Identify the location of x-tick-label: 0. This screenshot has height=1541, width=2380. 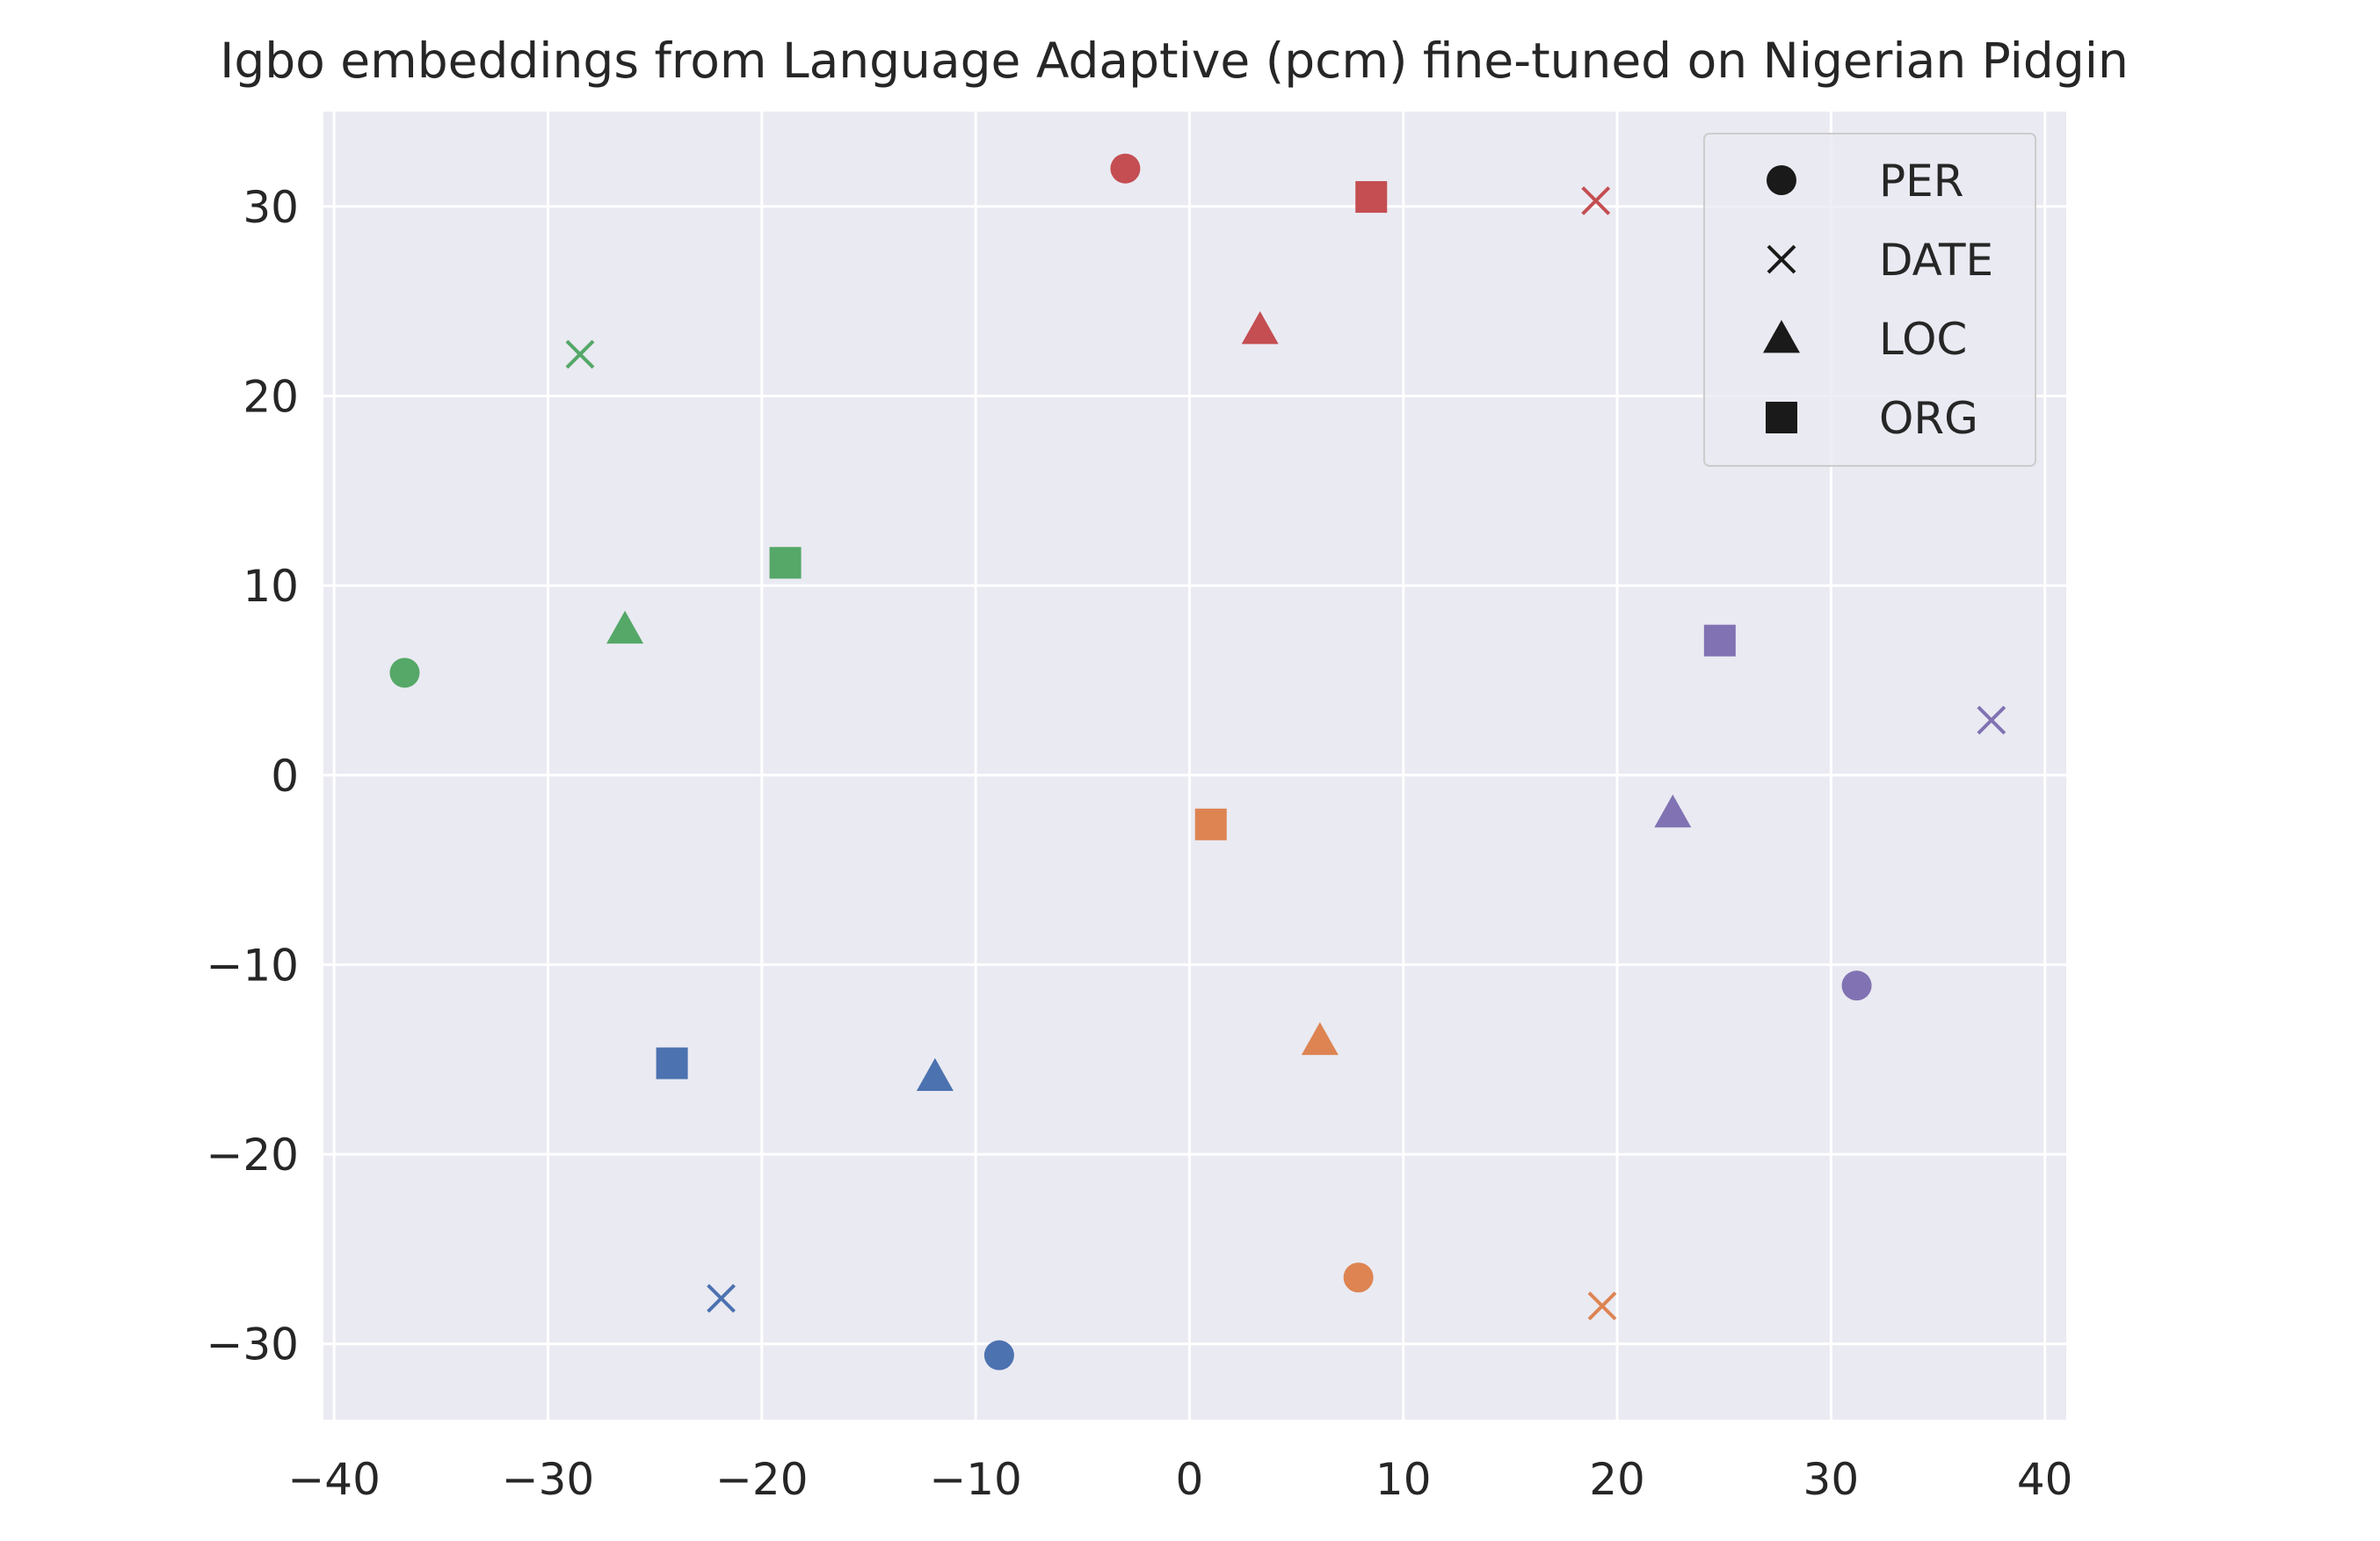
(1190, 1479).